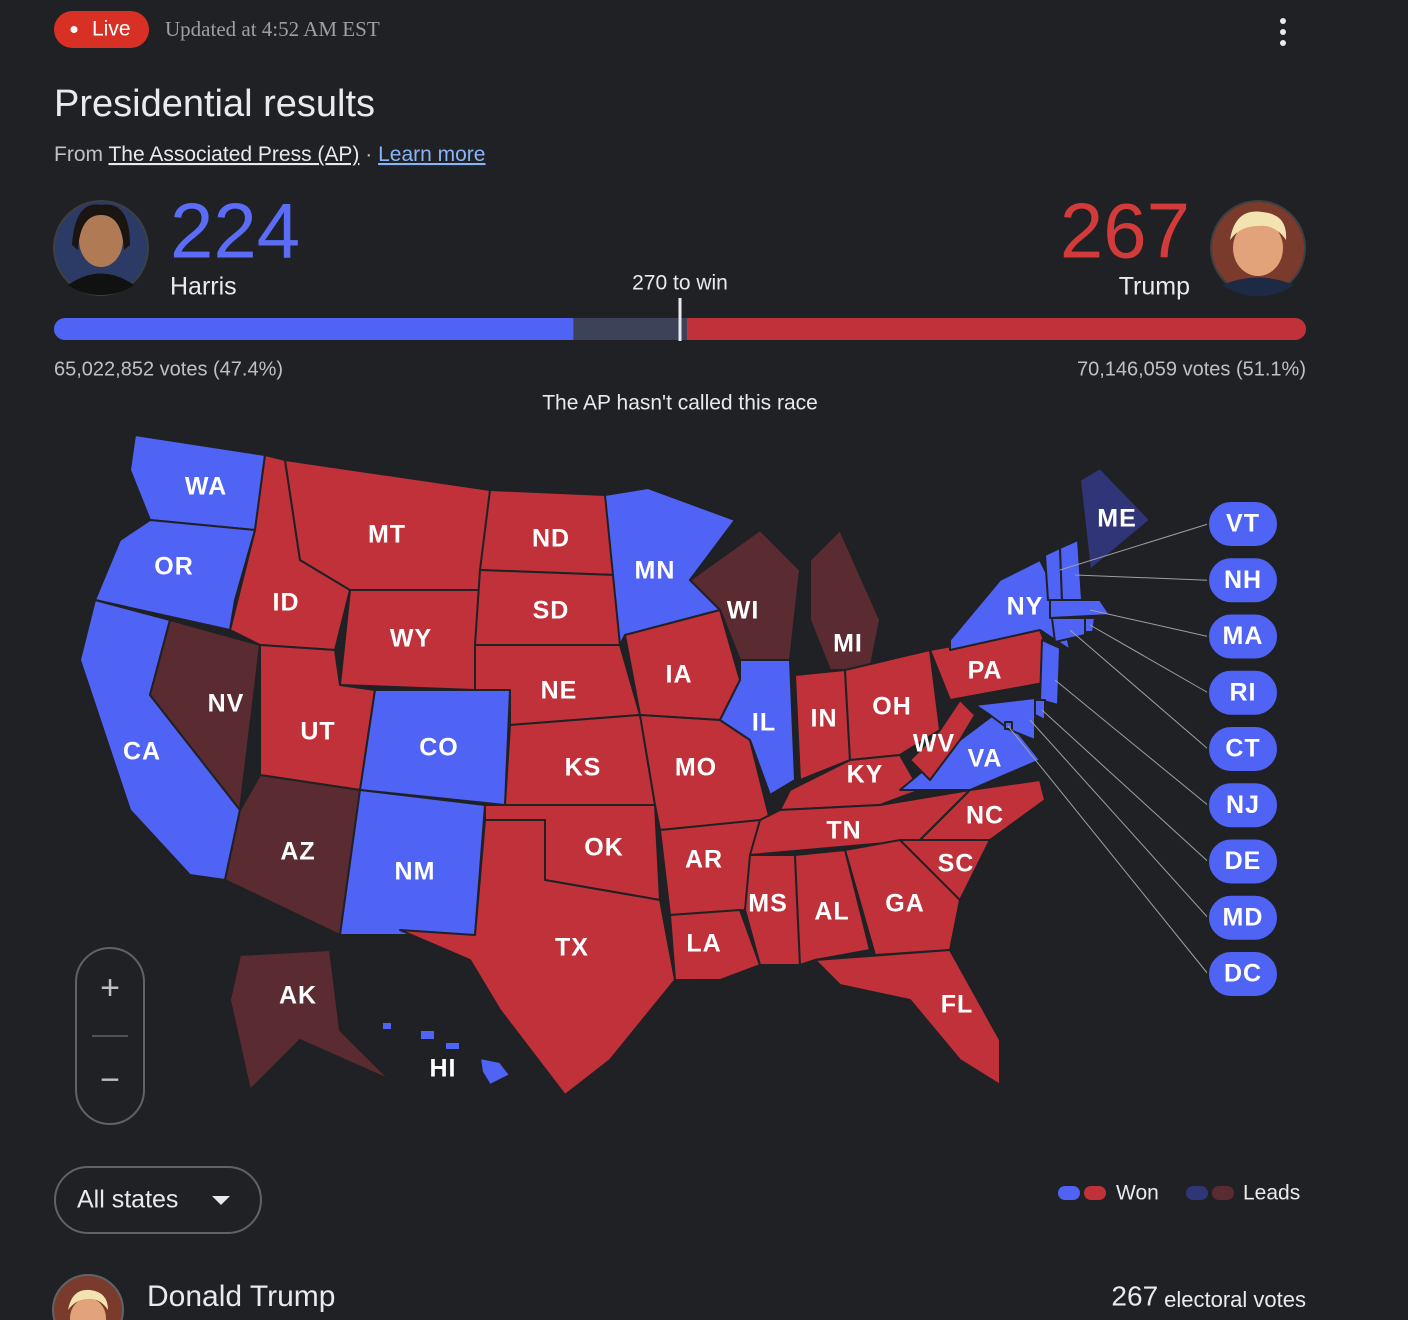 This screenshot has width=1408, height=1320. What do you see at coordinates (110, 988) in the screenshot?
I see `zoom-in: +` at bounding box center [110, 988].